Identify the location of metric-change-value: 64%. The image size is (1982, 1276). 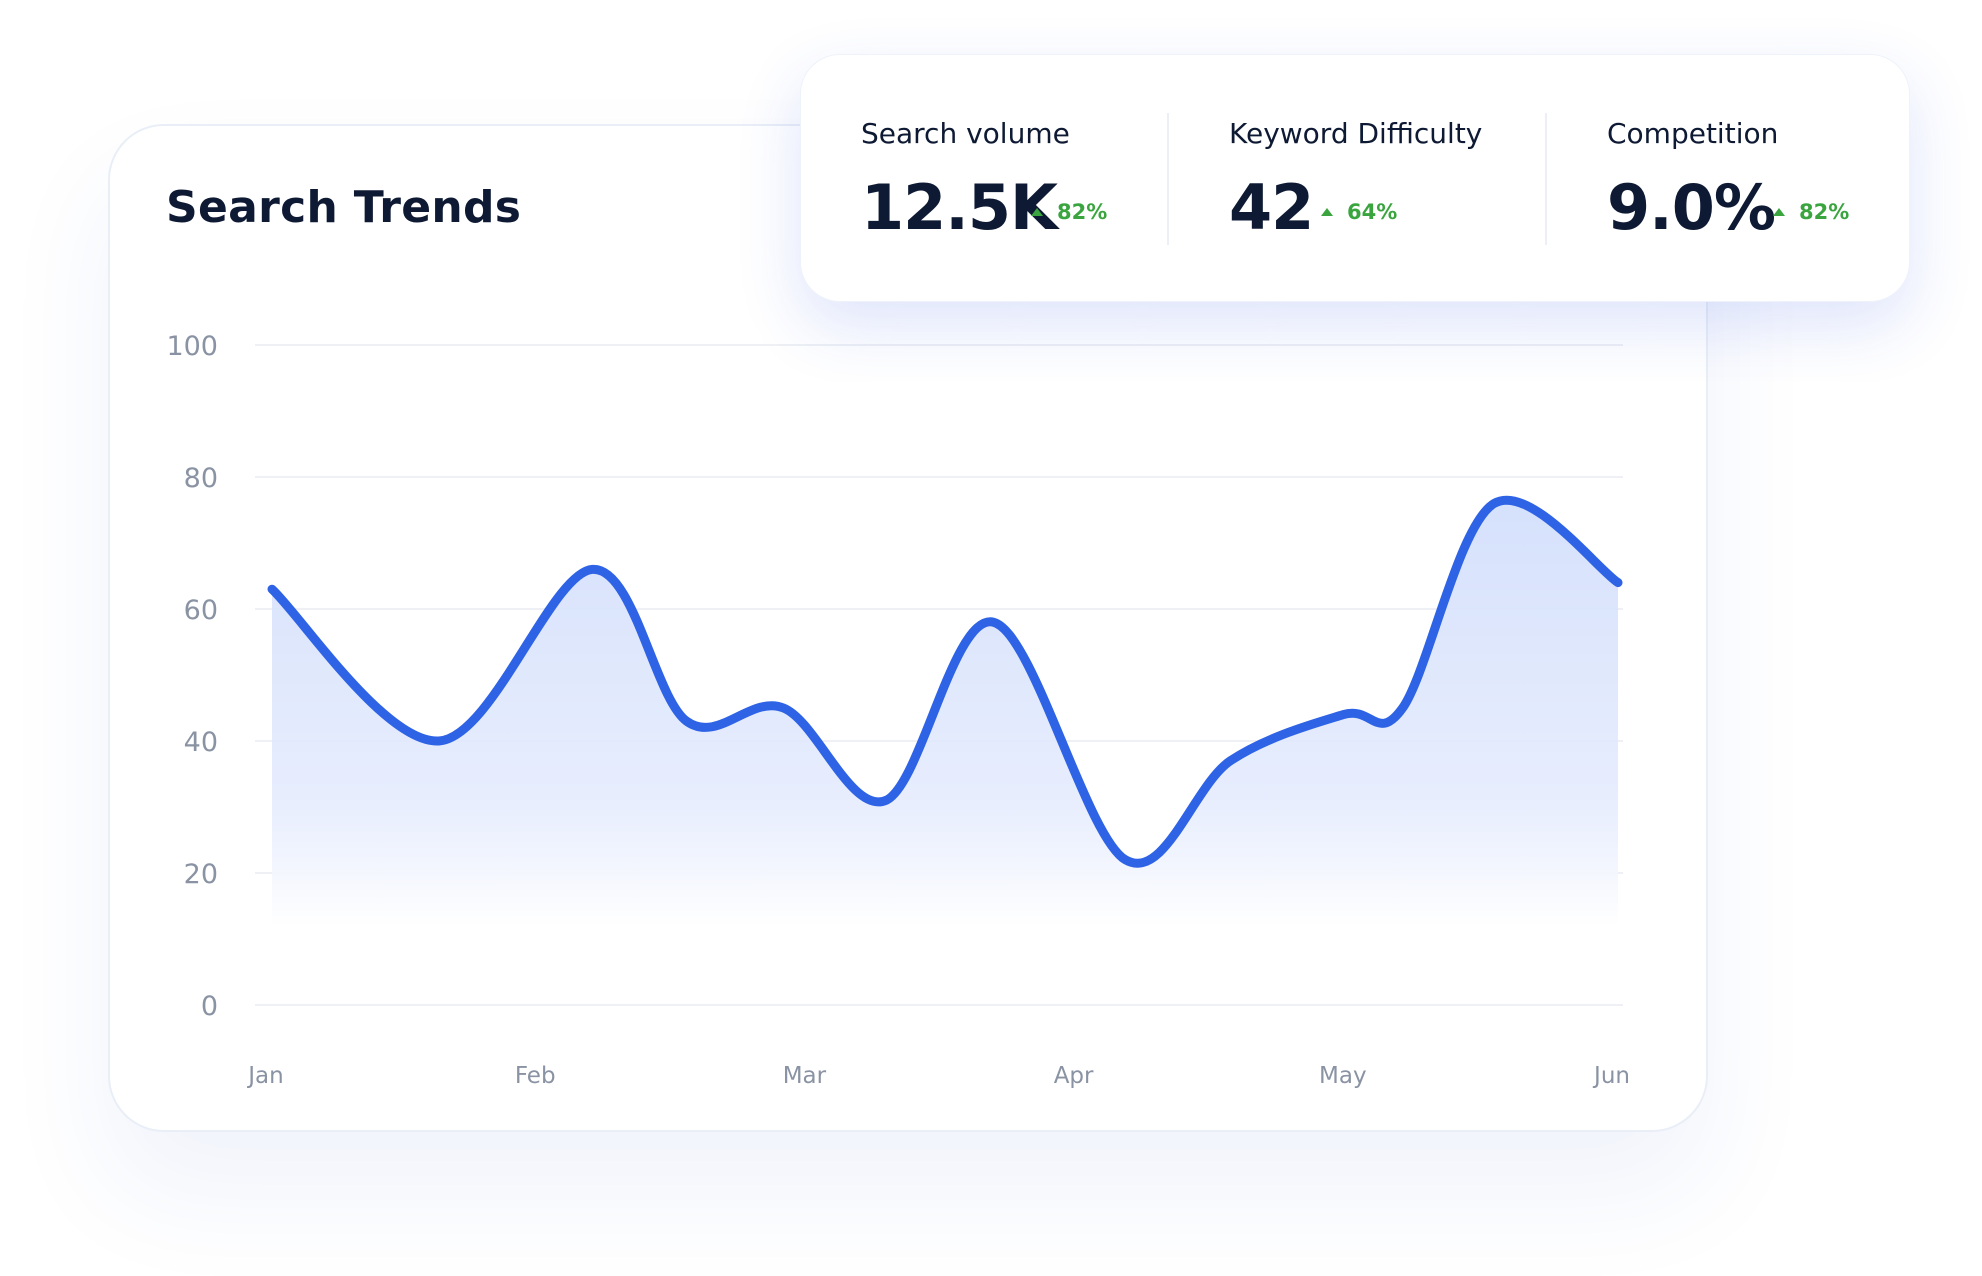
(1372, 212).